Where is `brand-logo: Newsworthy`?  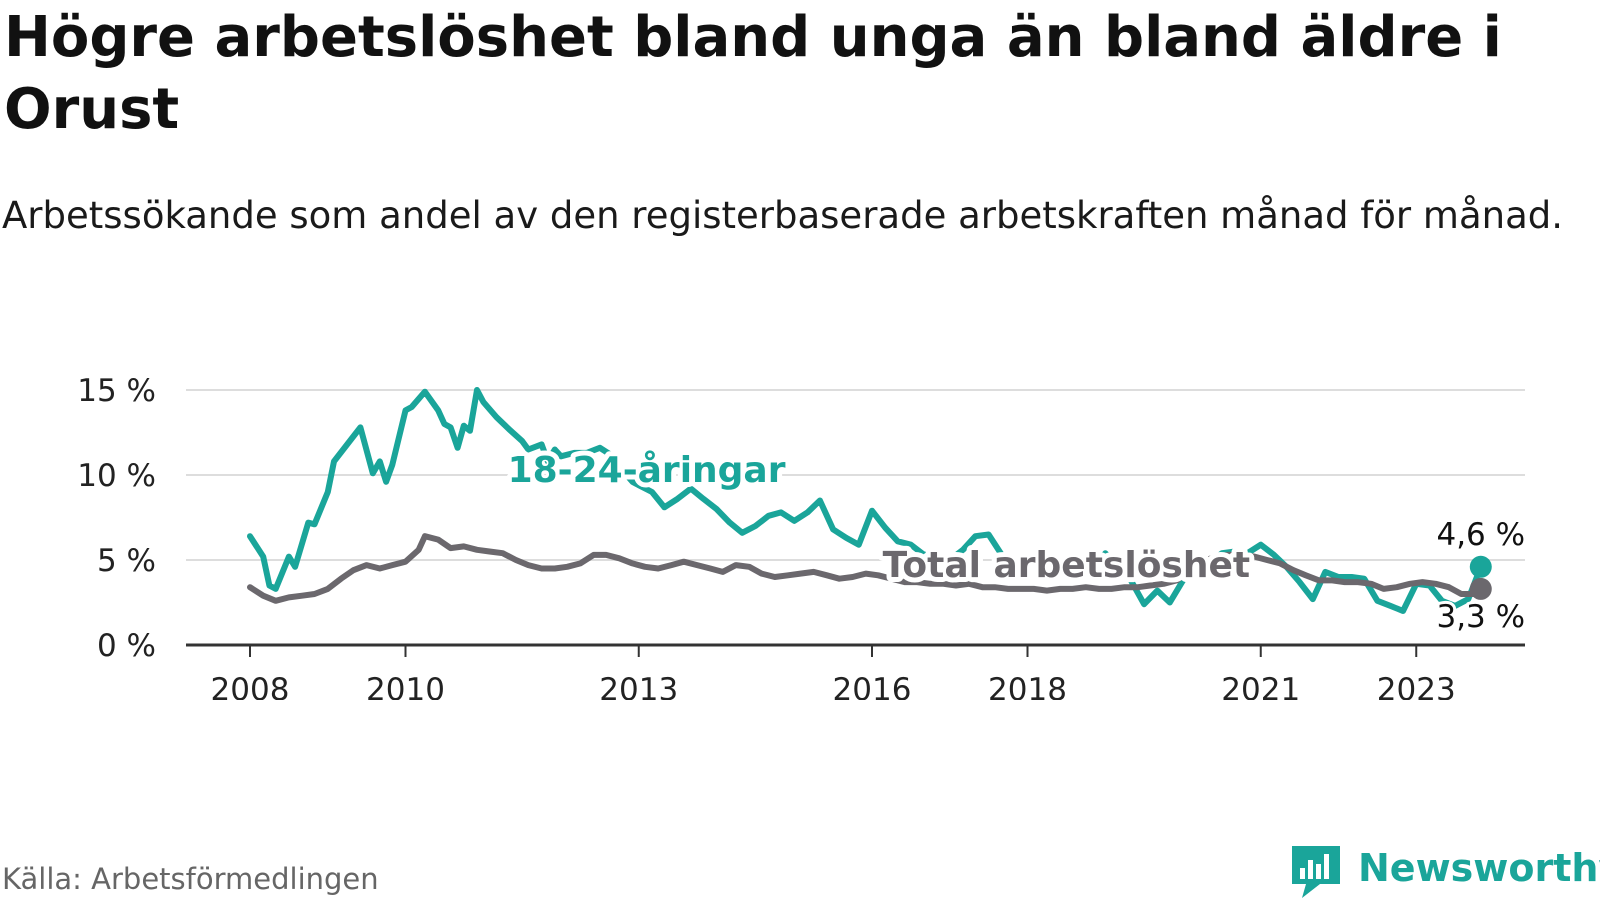 brand-logo: Newsworthy is located at coordinates (1445, 872).